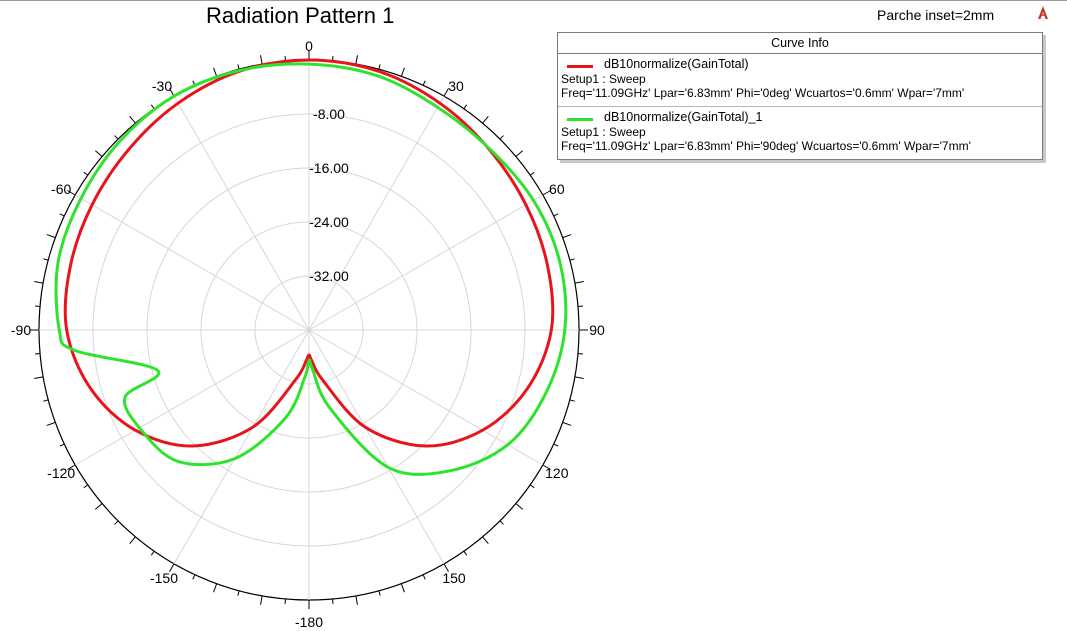 This screenshot has width=1067, height=631. What do you see at coordinates (1043, 12) in the screenshot?
I see `ansys-logo-icon` at bounding box center [1043, 12].